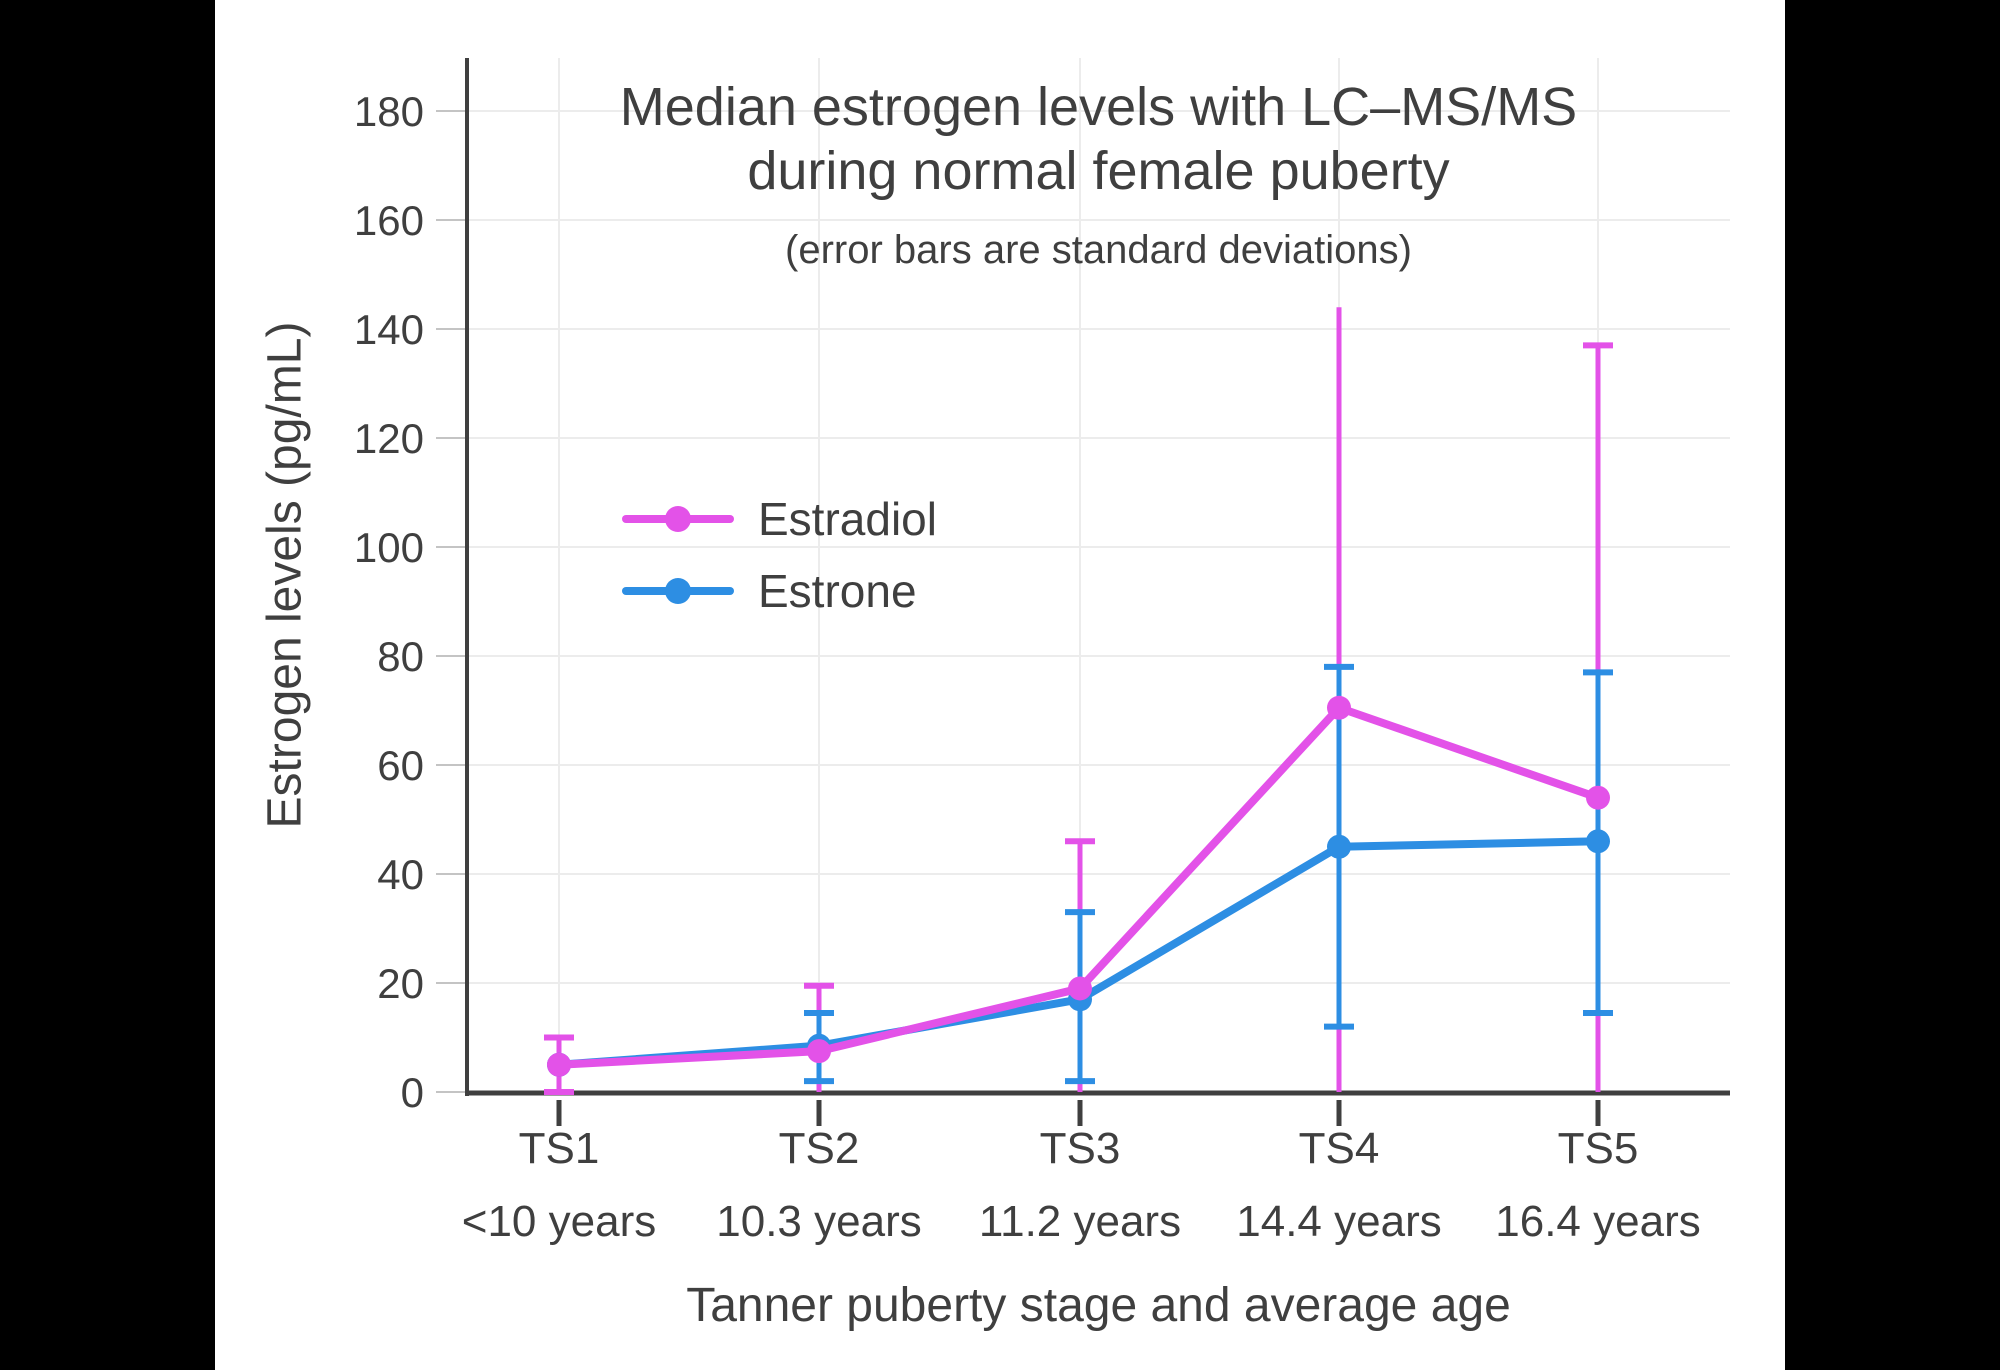  I want to click on estradiol-point-TS5, so click(1598, 797).